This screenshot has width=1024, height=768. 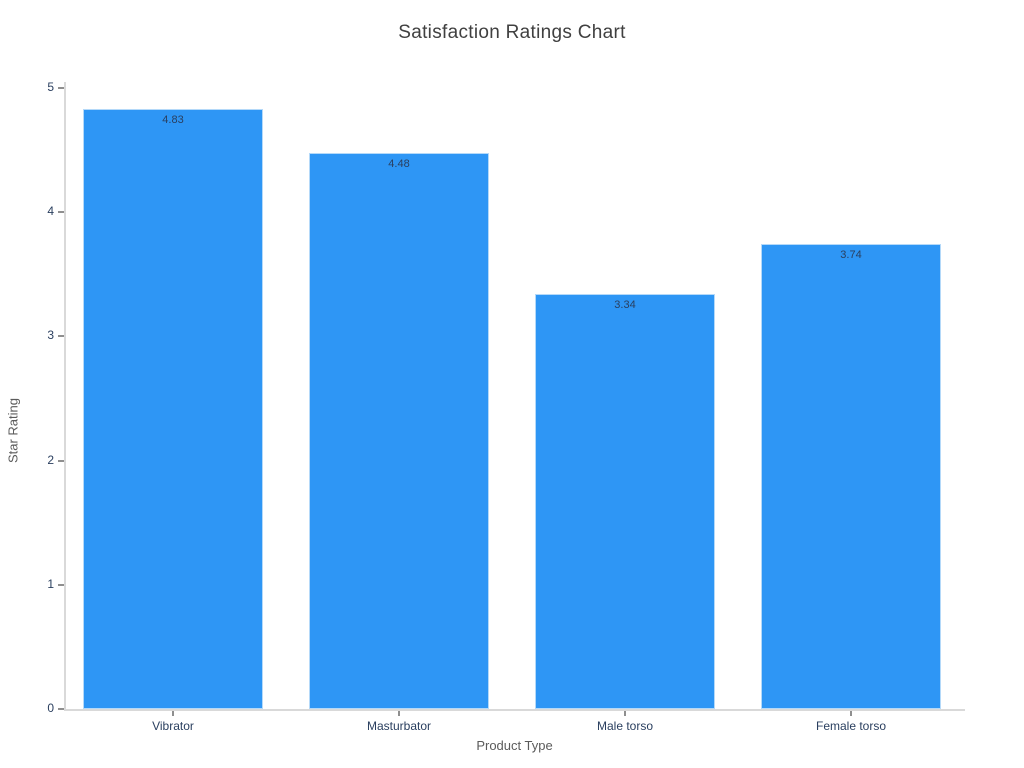 I want to click on bar-value-label: 3.74, so click(x=851, y=255).